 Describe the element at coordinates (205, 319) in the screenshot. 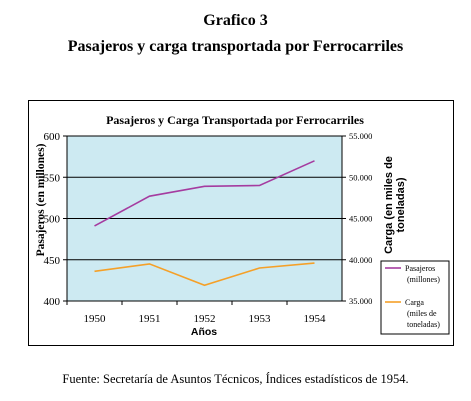

I see `x-tick-label: 1952` at that location.